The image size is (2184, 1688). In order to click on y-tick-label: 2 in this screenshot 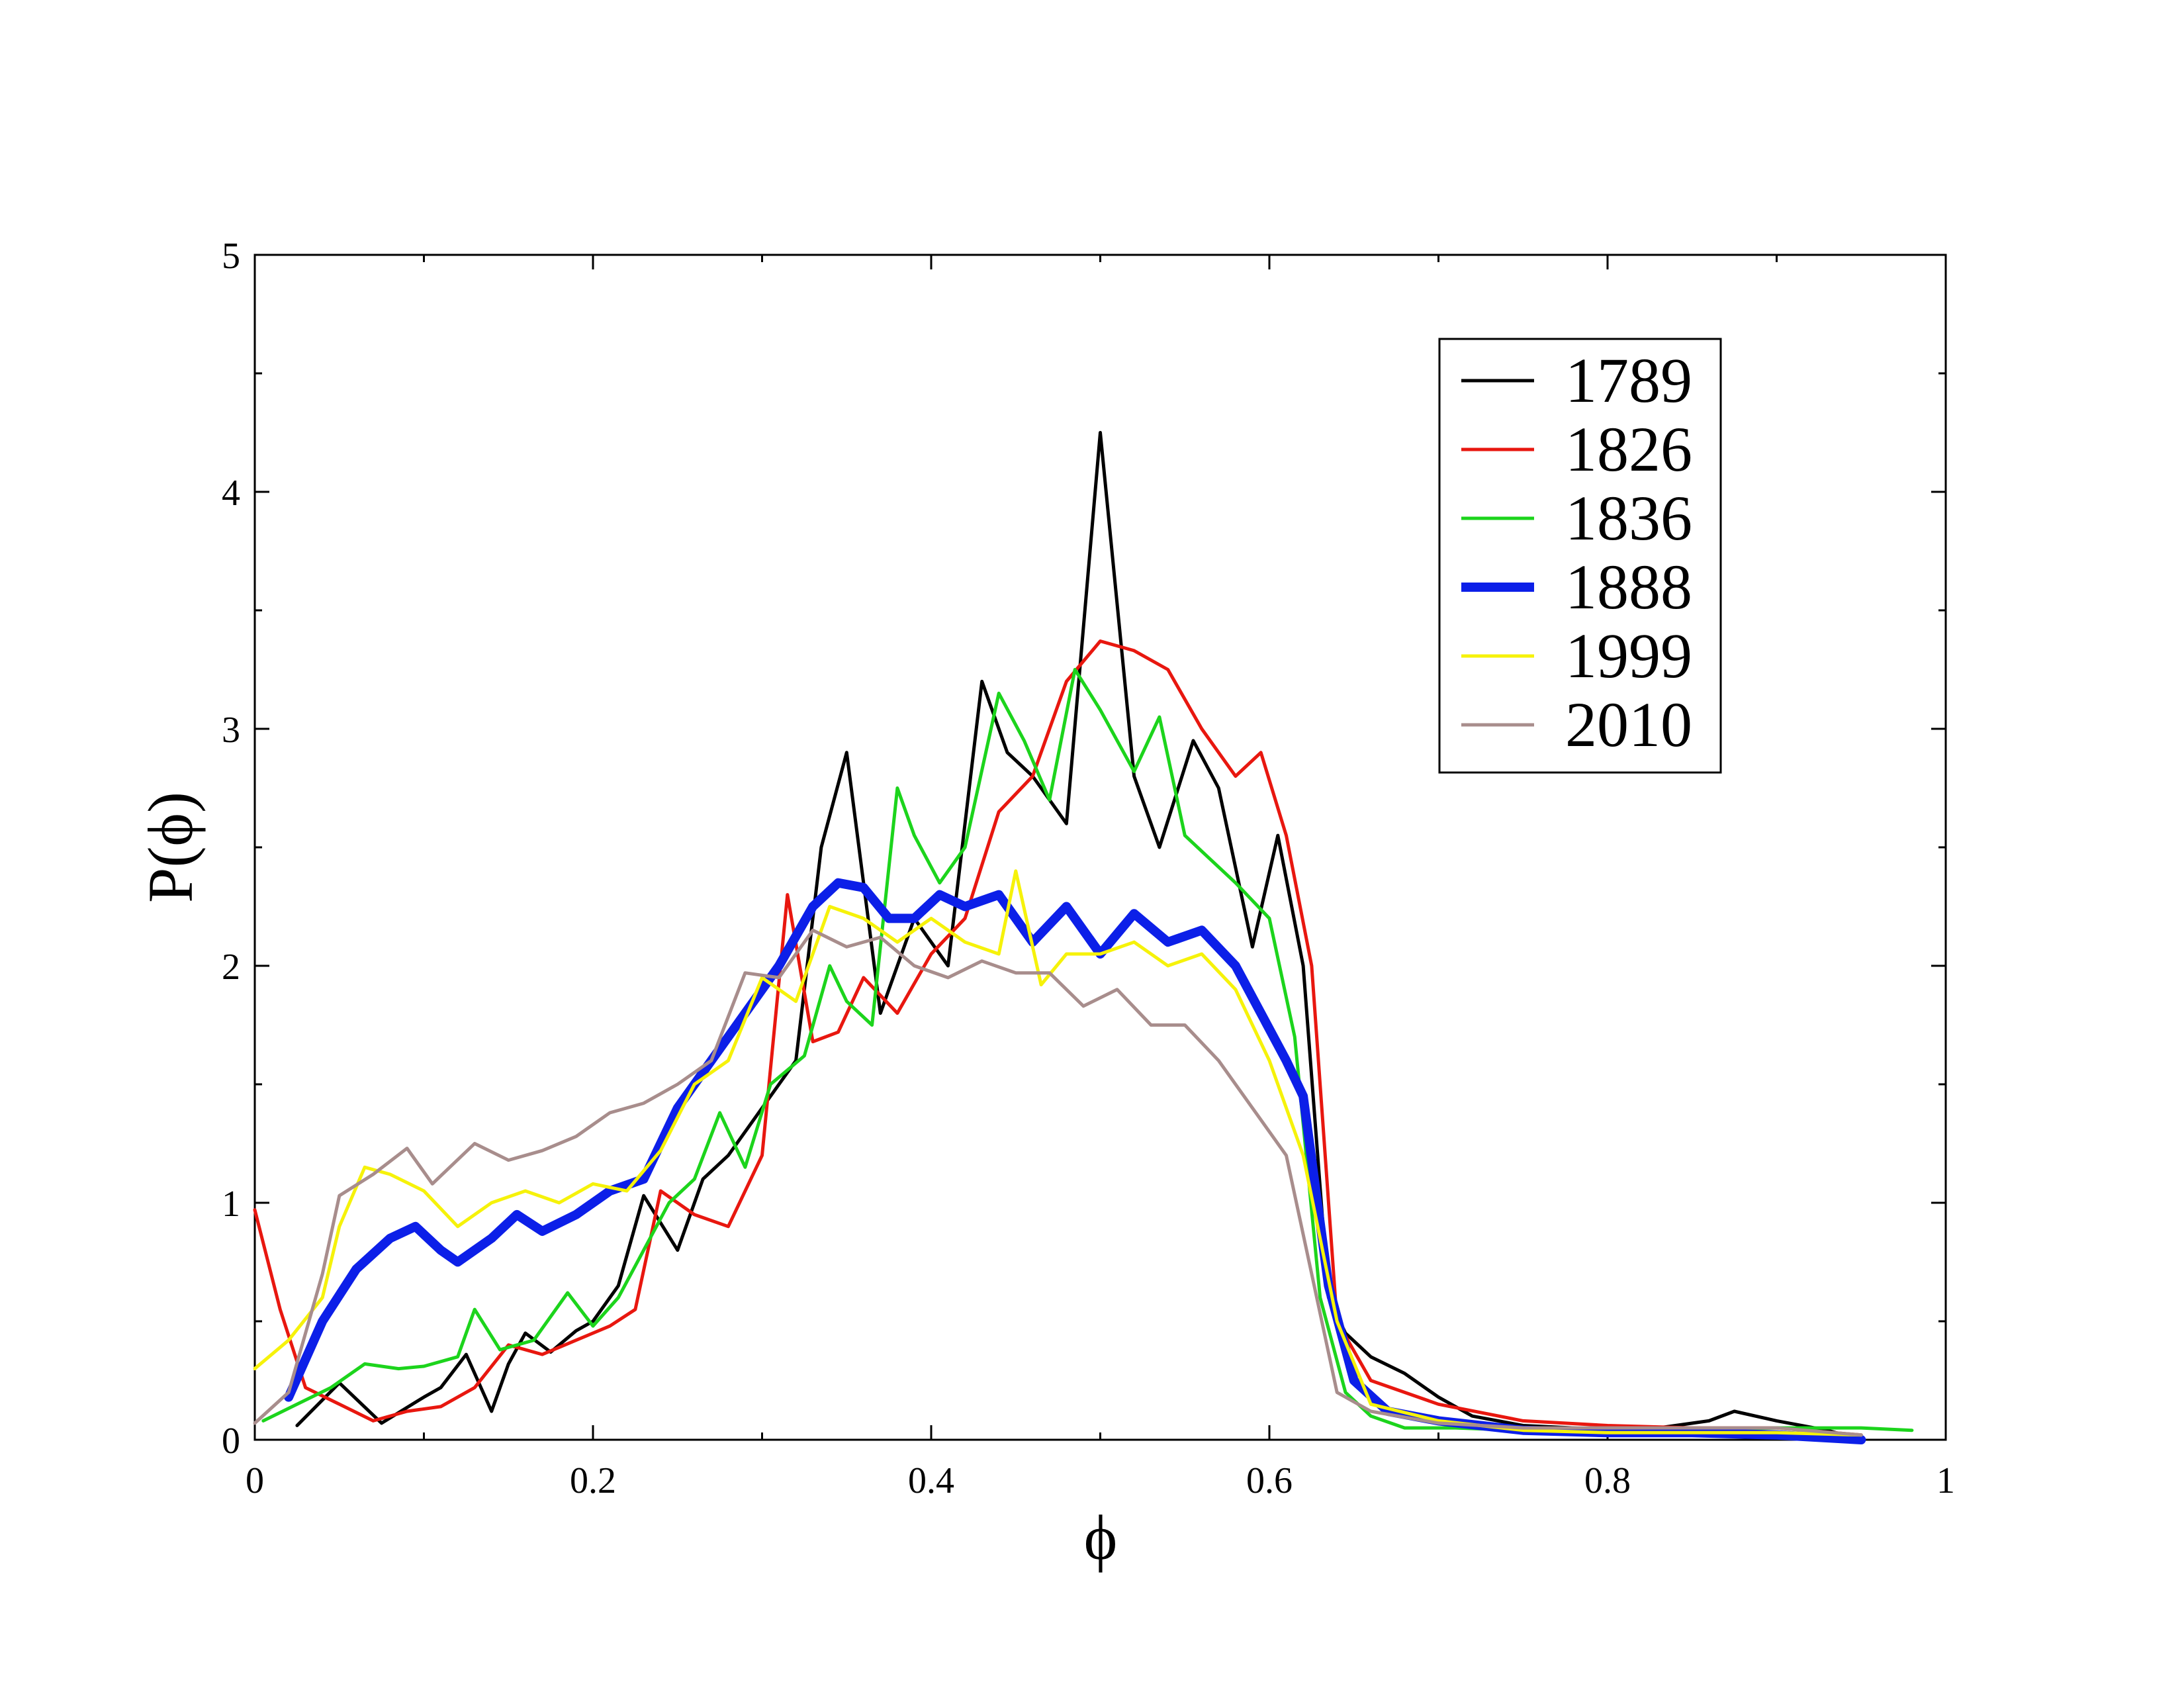, I will do `click(231, 967)`.